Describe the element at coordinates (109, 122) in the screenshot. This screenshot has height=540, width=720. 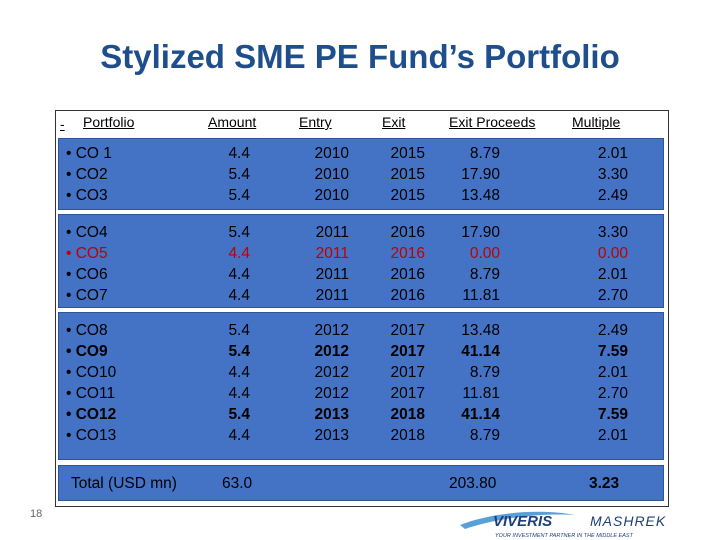
I see `header-portfolio: Portfolio` at that location.